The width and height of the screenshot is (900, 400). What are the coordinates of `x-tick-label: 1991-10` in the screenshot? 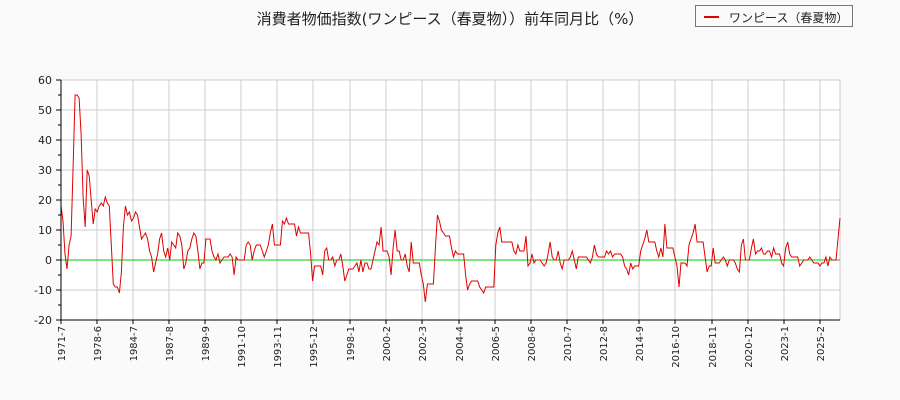 It's located at (242, 347).